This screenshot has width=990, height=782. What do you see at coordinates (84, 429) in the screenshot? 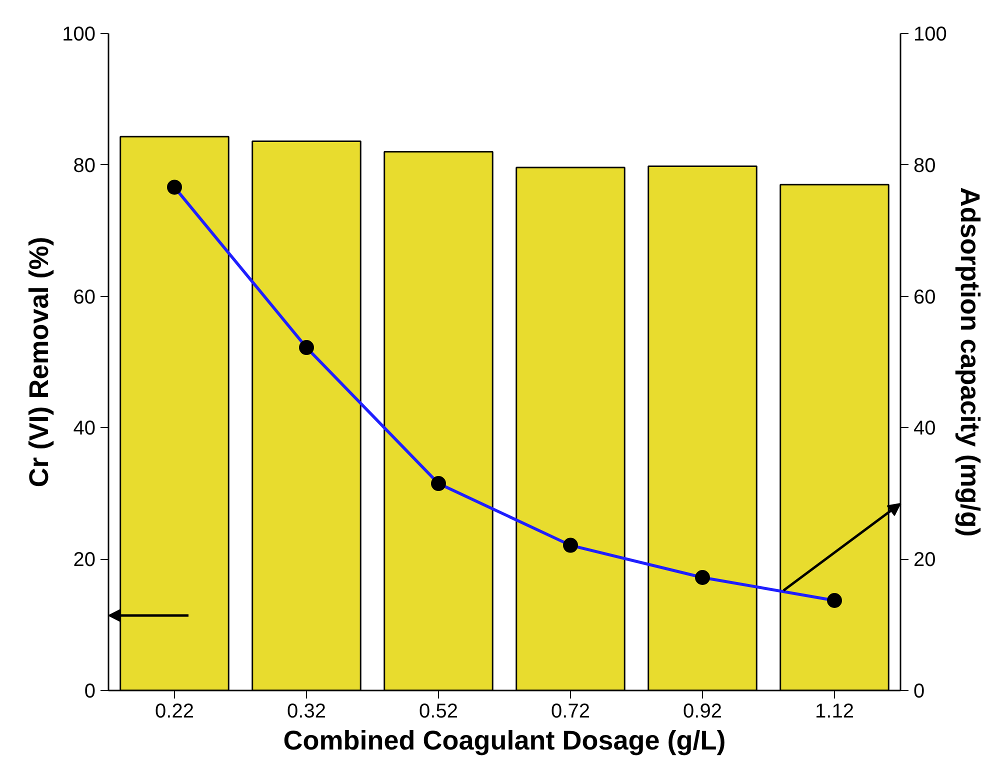
I see `y-tick-label: 40` at bounding box center [84, 429].